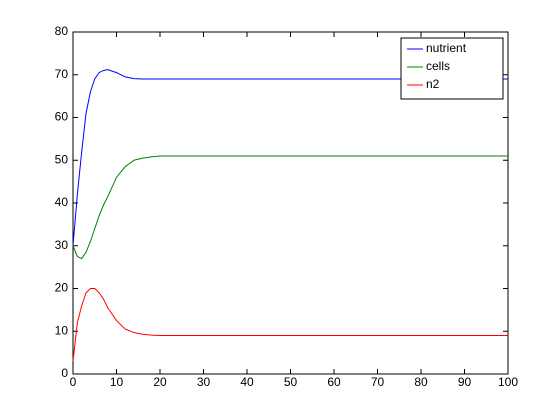 The width and height of the screenshot is (560, 420). I want to click on x-tick-label: 90, so click(465, 382).